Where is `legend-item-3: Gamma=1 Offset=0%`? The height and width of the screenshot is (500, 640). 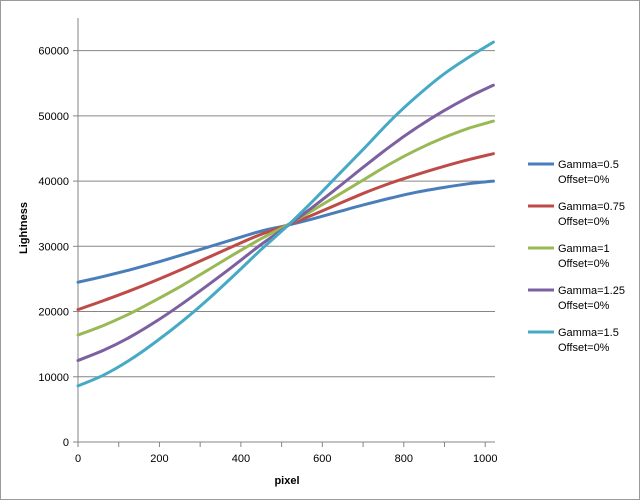 legend-item-3: Gamma=1 Offset=0% is located at coordinates (569, 256).